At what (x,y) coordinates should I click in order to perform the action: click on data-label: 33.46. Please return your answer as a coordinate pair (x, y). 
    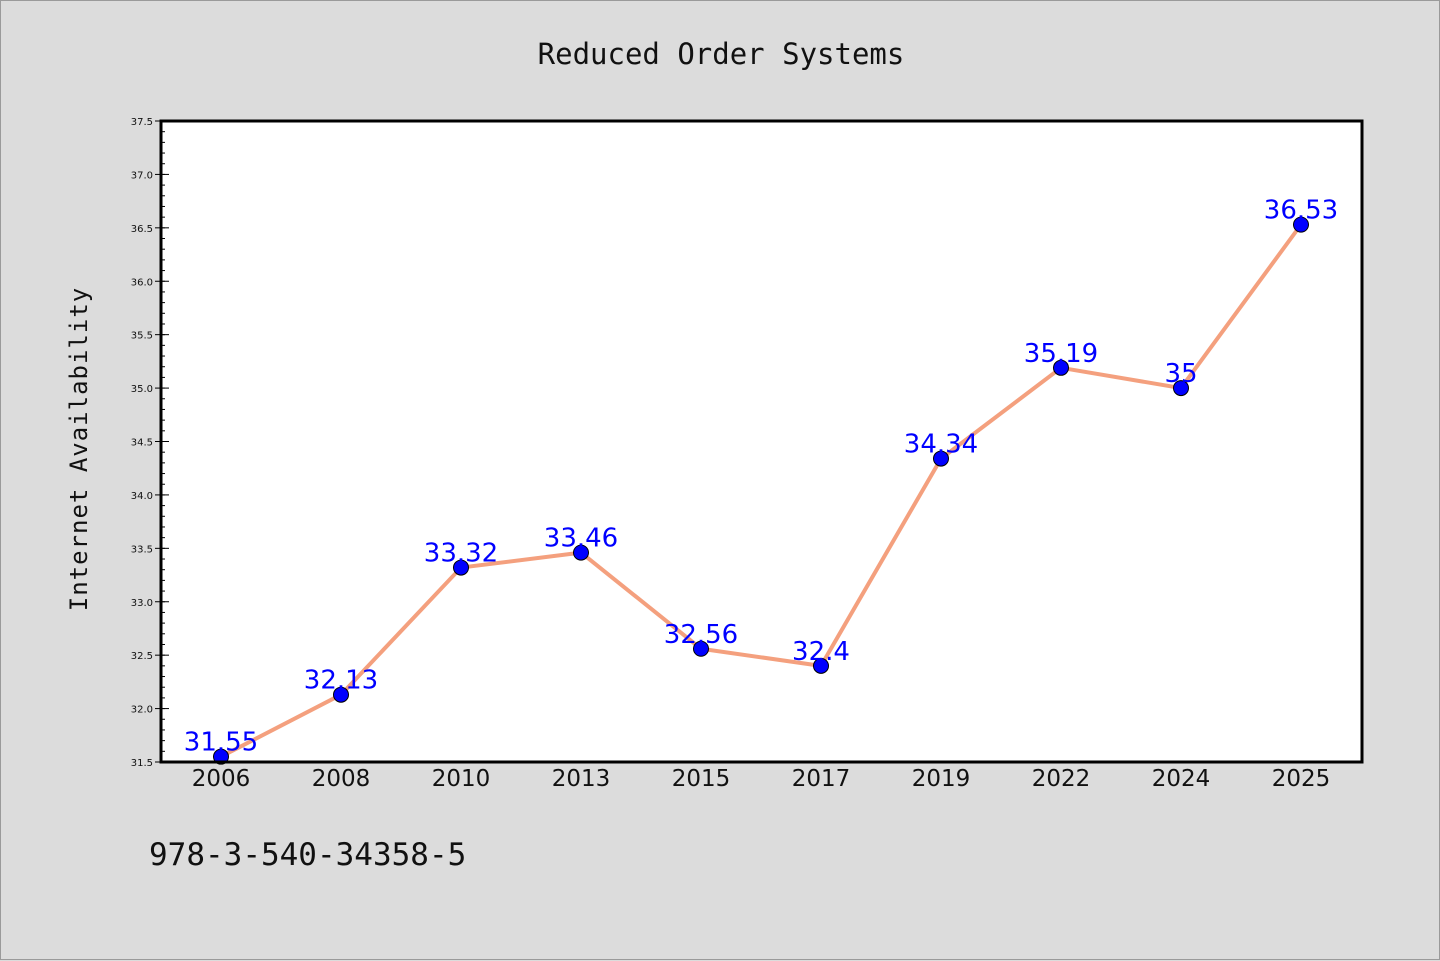
    Looking at the image, I should click on (581, 539).